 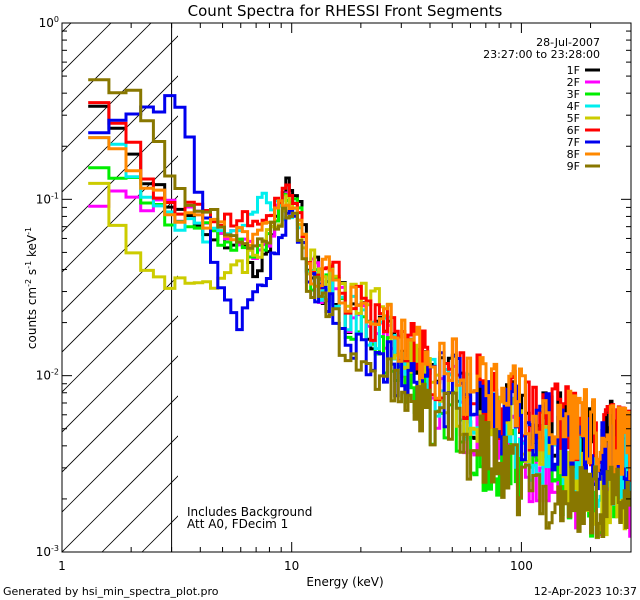 I want to click on x-tick-label: 100, so click(x=521, y=566).